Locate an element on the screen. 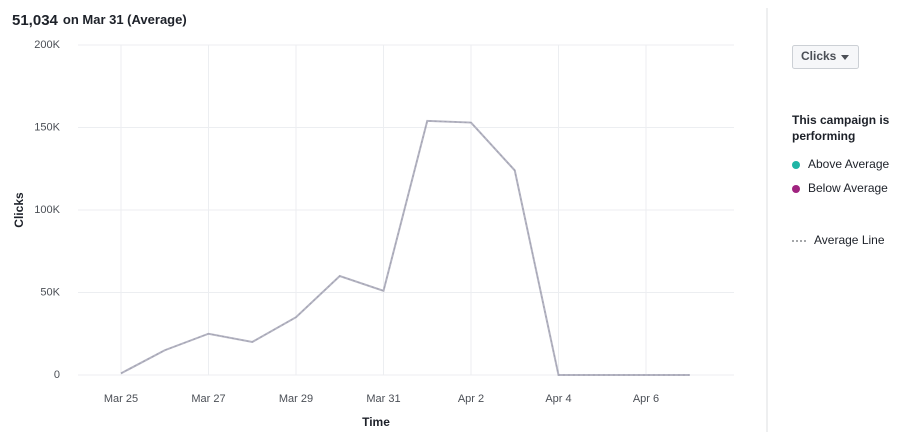 This screenshot has height=444, width=904. x-tick-label: Mar 31 is located at coordinates (383, 399).